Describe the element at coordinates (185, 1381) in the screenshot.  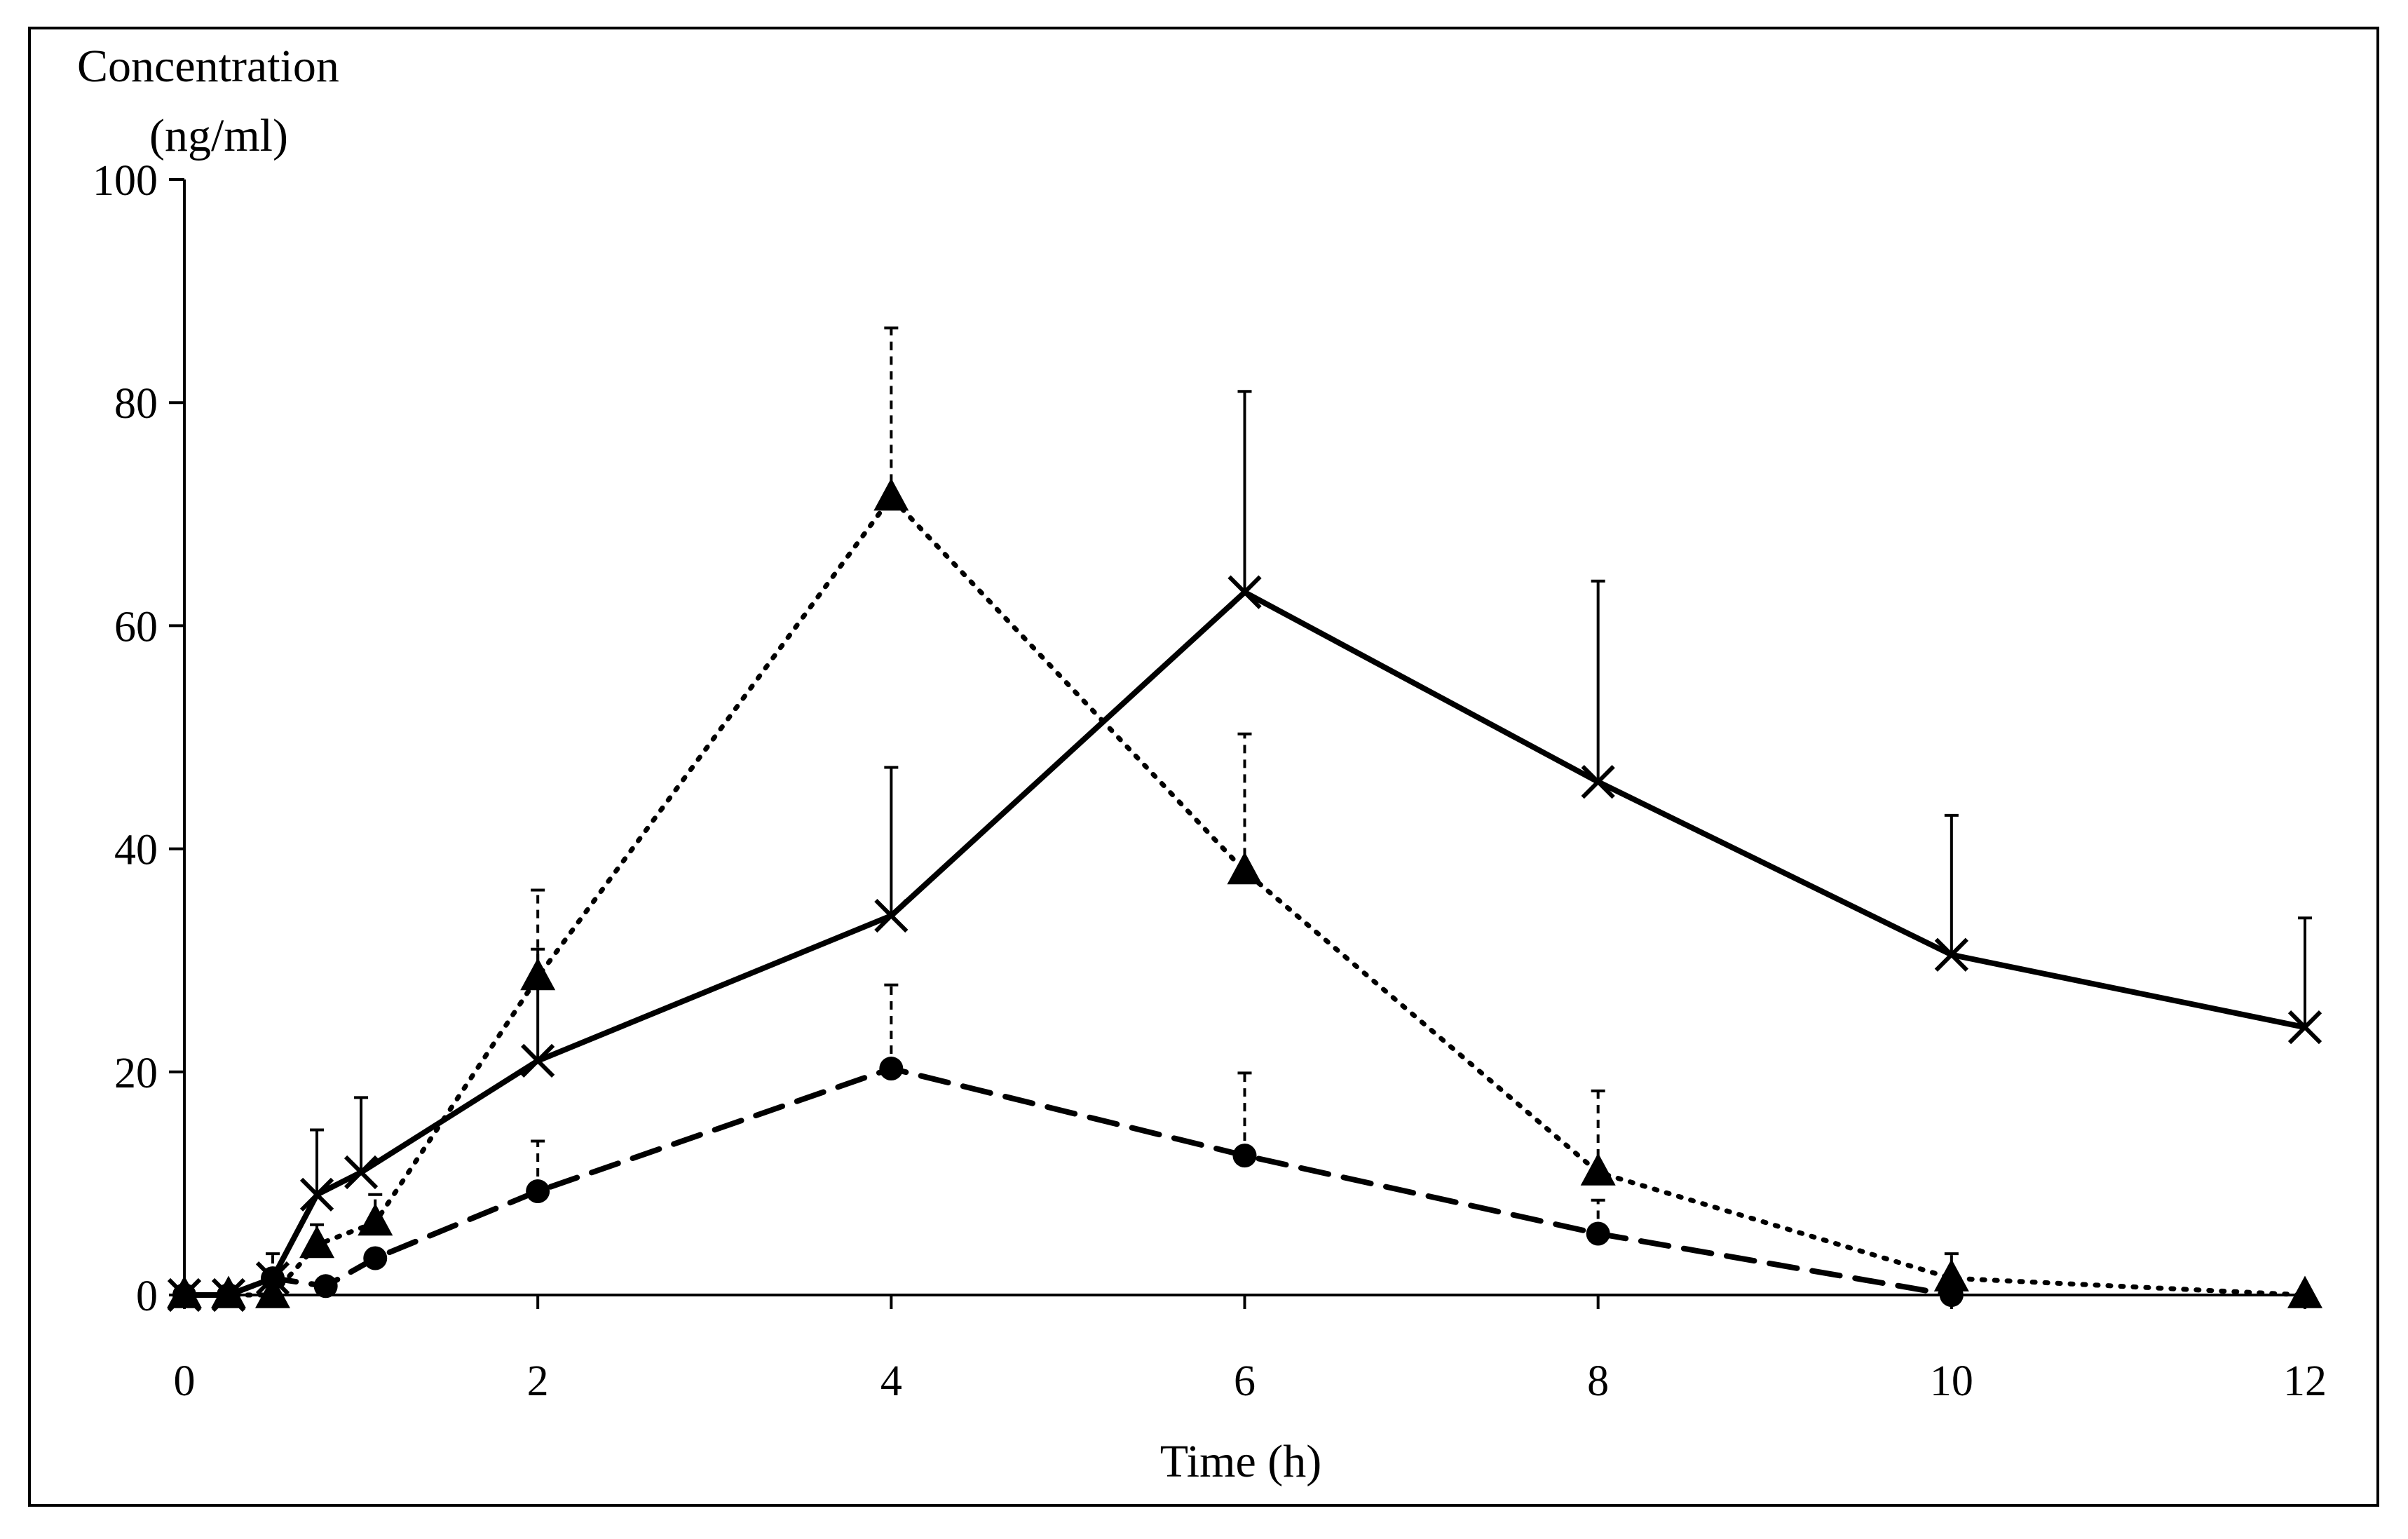
I see `x-tick-label: 0` at that location.